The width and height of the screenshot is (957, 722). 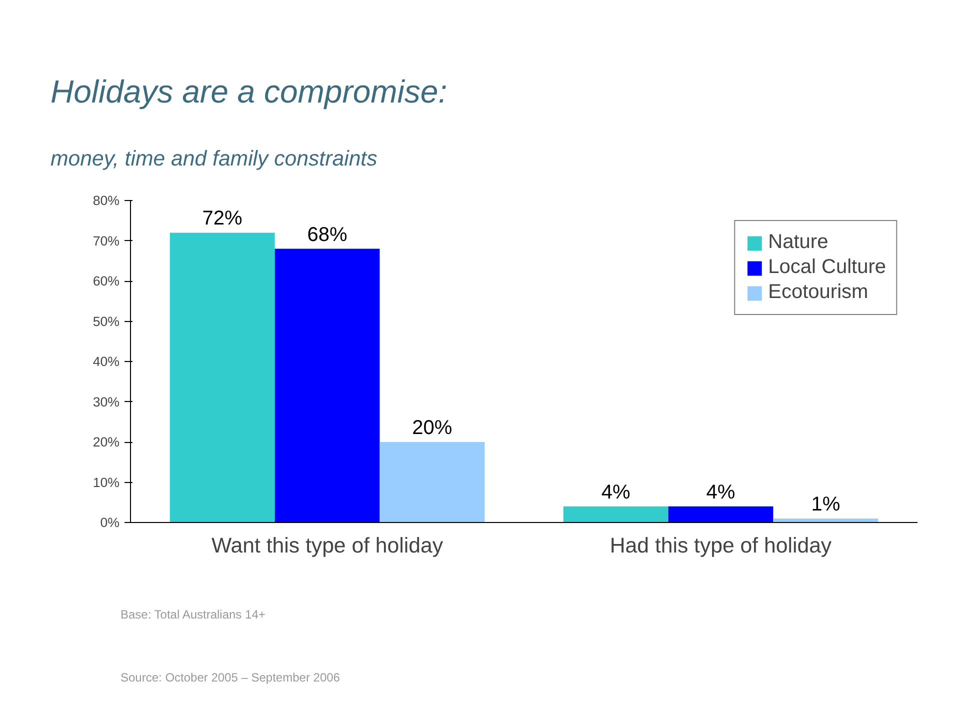 I want to click on y-tick-label: 0%, so click(x=110, y=522).